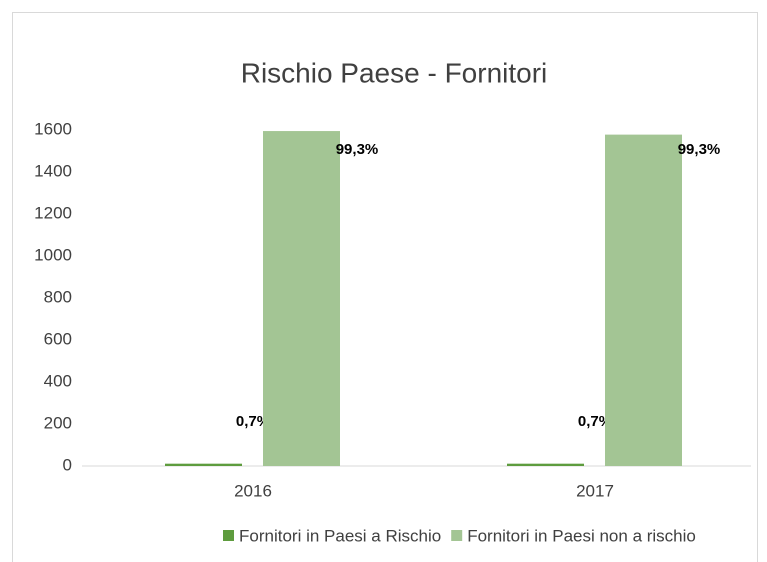 The width and height of the screenshot is (767, 562). I want to click on y-tick-label: 1000, so click(53, 254).